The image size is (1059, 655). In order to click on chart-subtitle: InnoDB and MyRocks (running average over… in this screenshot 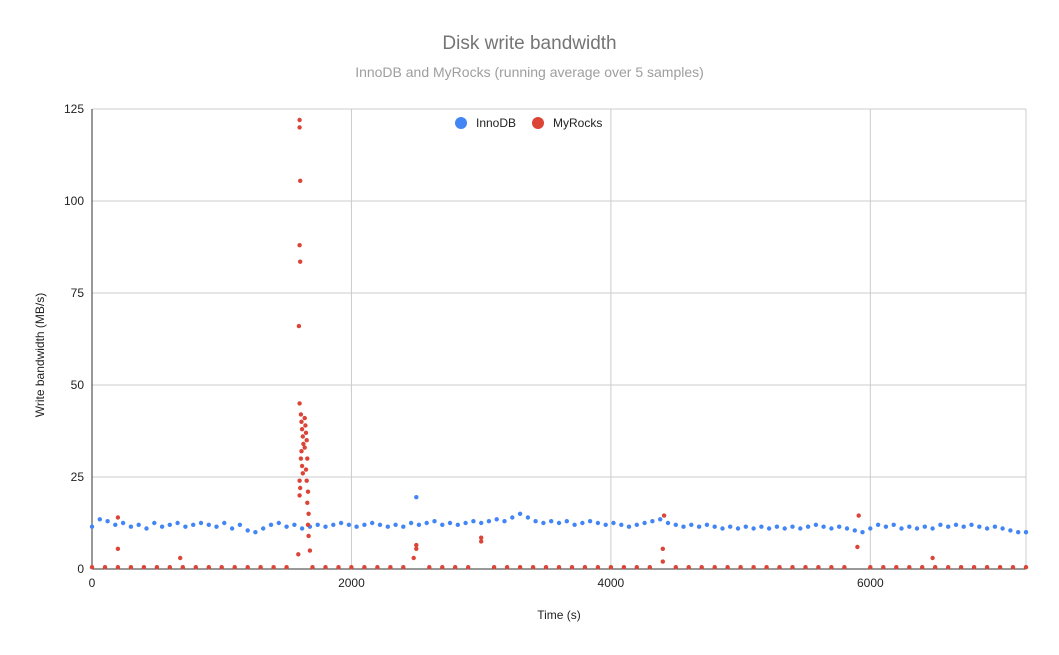, I will do `click(529, 72)`.